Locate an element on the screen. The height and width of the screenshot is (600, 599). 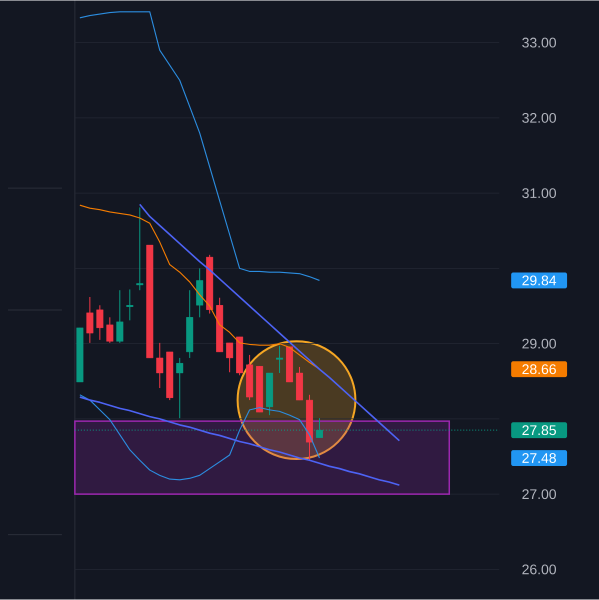
y-tick-label: 29.00 is located at coordinates (539, 343).